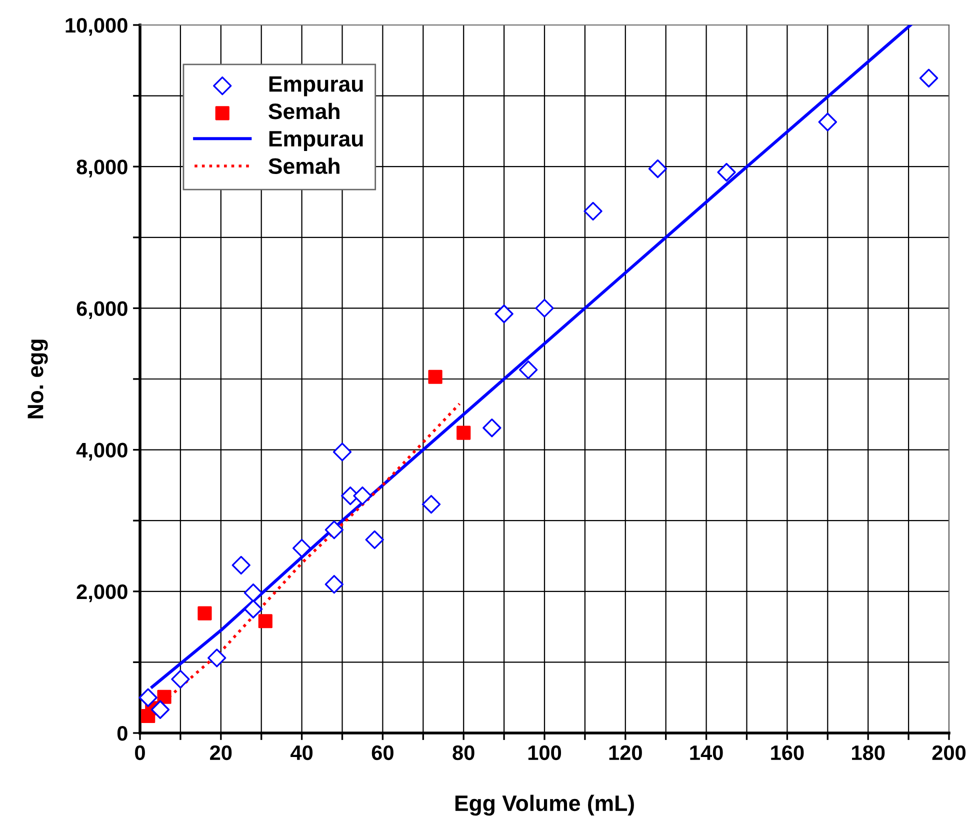 The image size is (974, 834). What do you see at coordinates (301, 752) in the screenshot?
I see `x-tick-label: 40` at bounding box center [301, 752].